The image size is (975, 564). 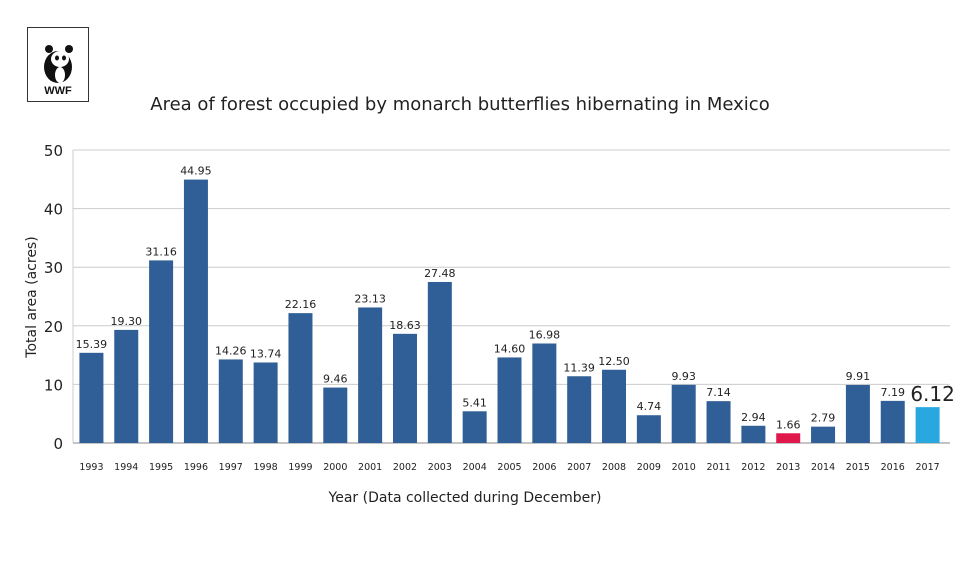 I want to click on data-label-2000: 9.46, so click(x=335, y=379).